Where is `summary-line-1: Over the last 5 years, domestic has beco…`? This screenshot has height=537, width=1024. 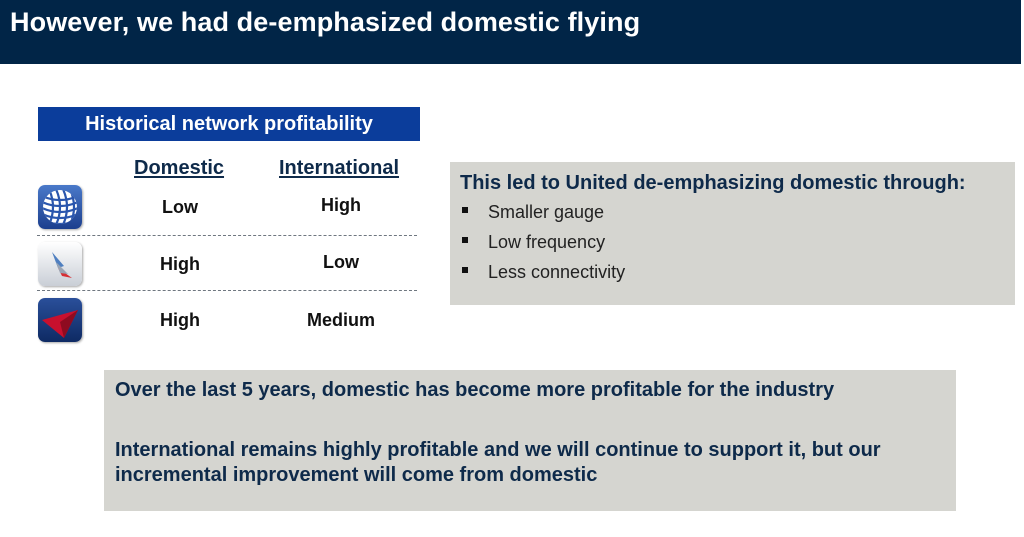
summary-line-1: Over the last 5 years, domestic has beco… is located at coordinates (475, 390).